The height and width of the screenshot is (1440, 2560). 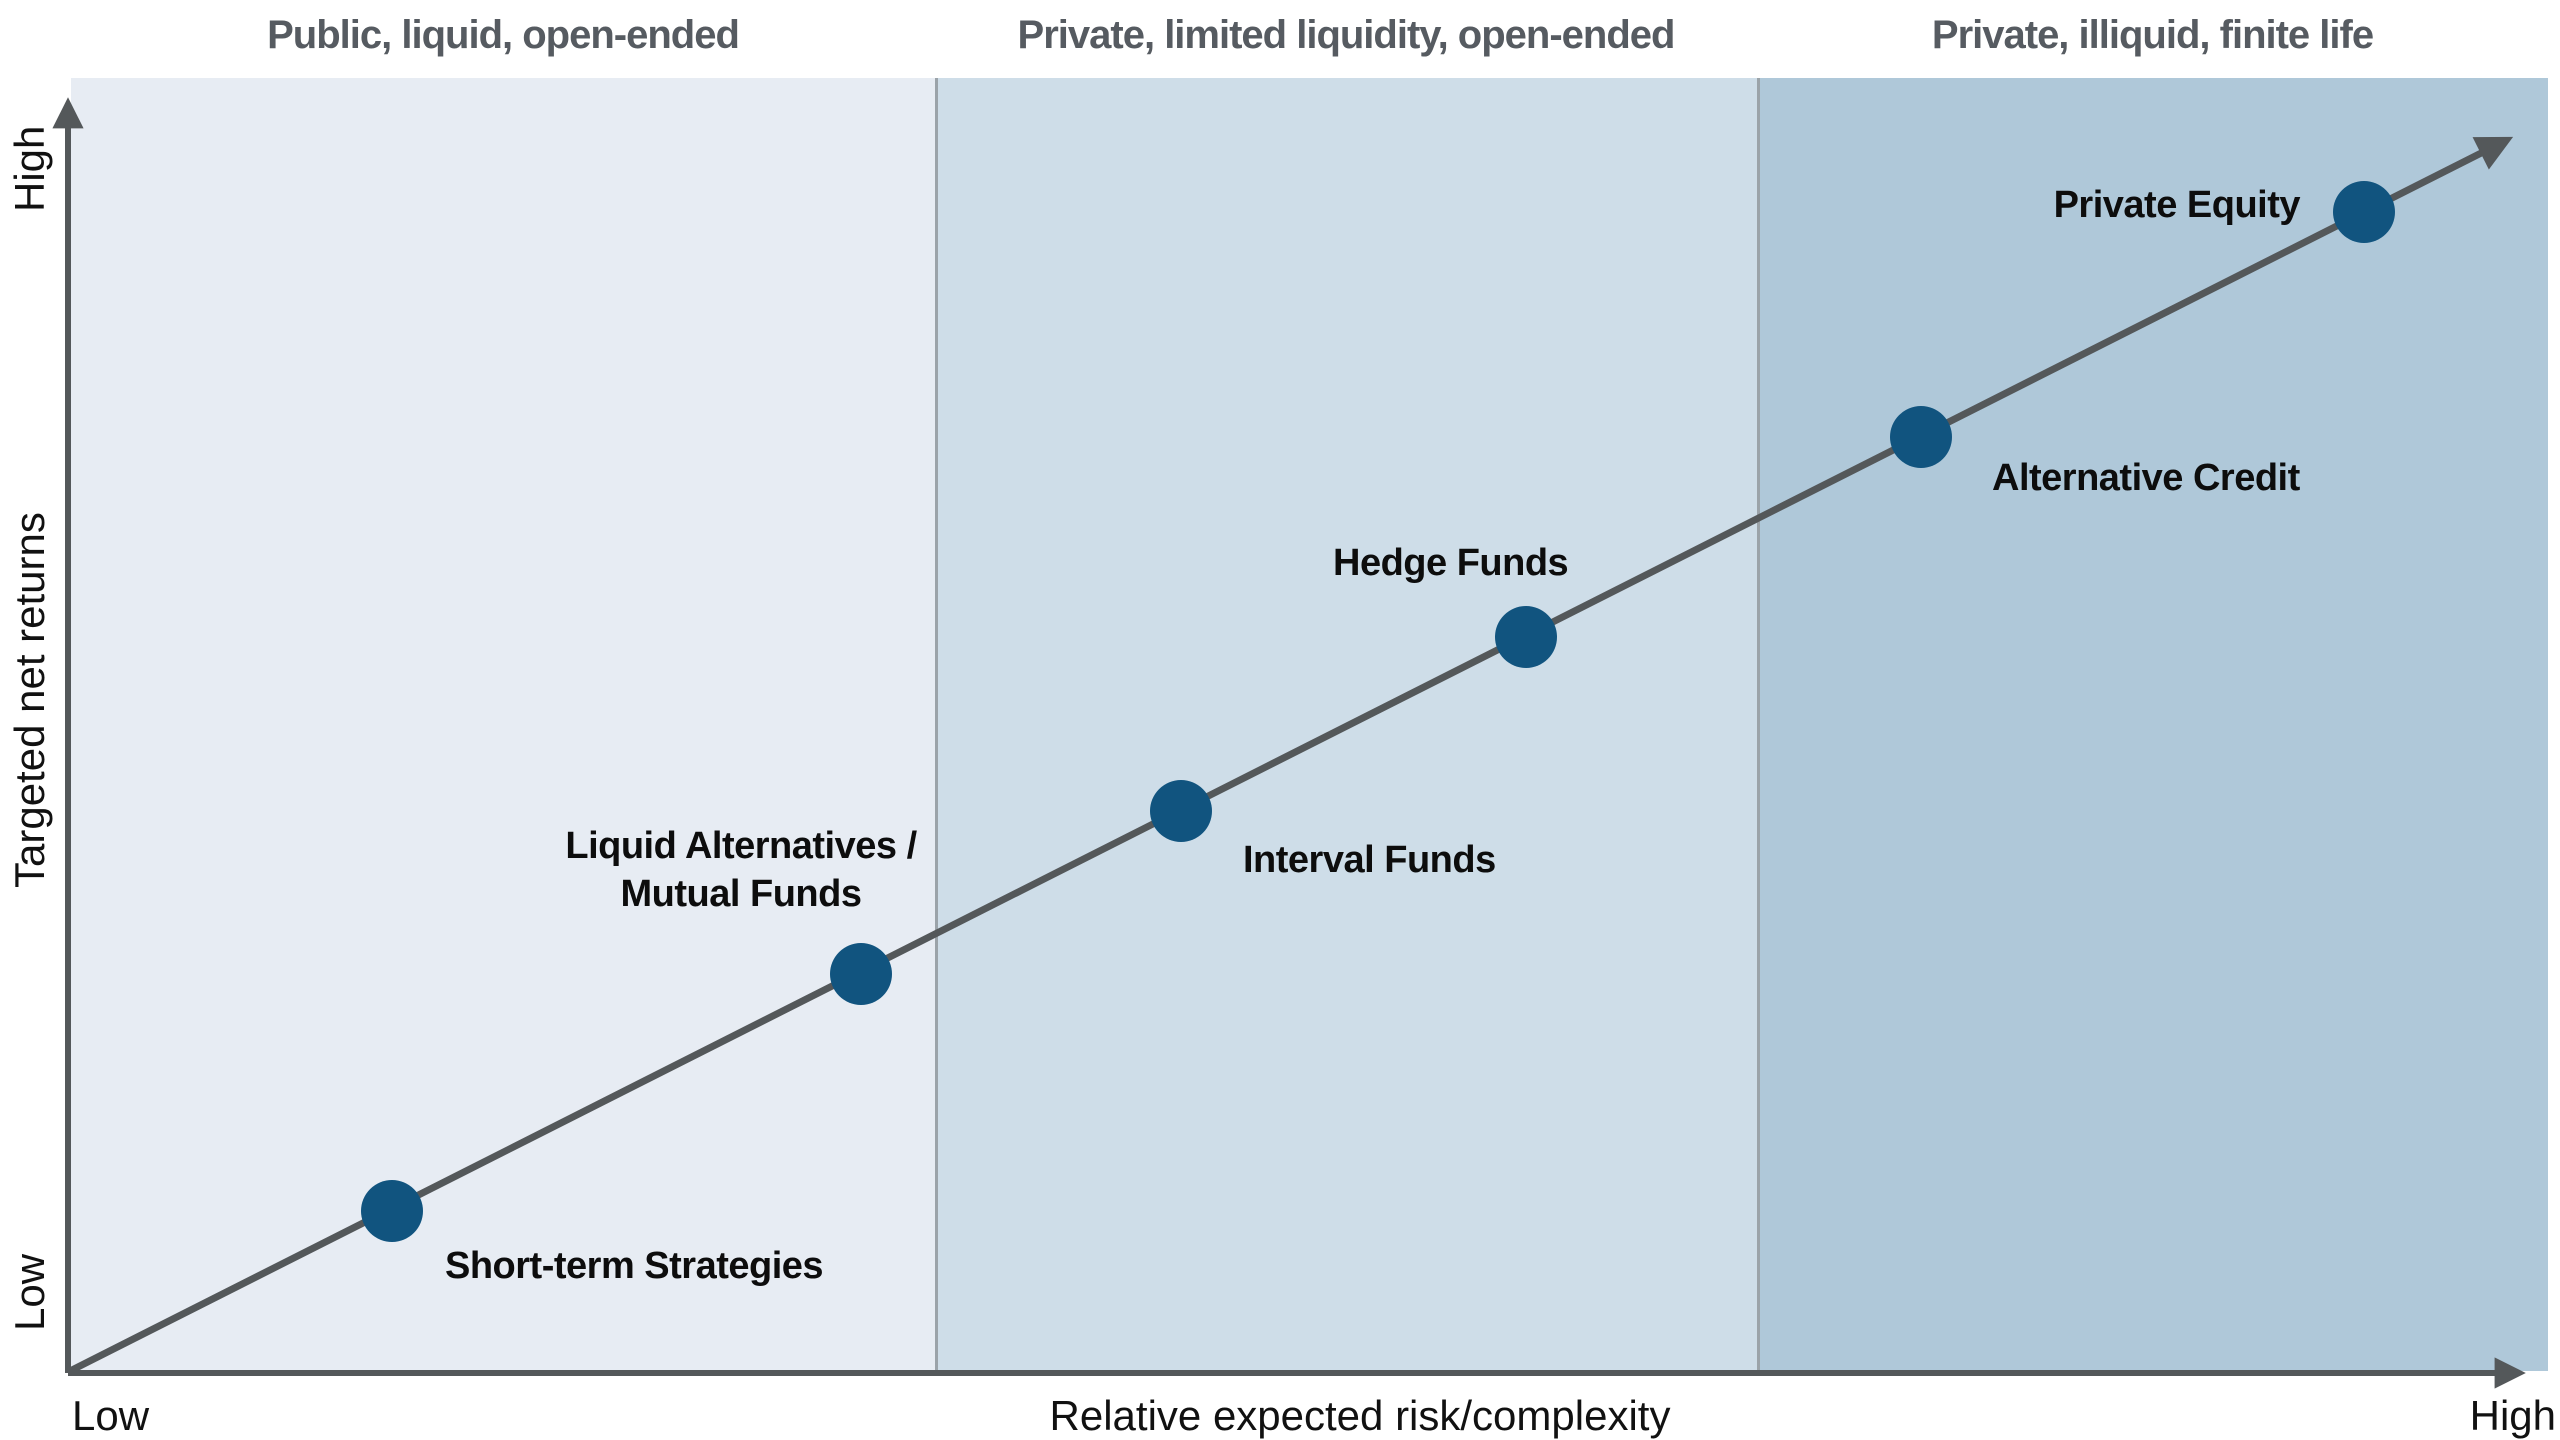 I want to click on y-axis-tick-high: High, so click(x=29, y=169).